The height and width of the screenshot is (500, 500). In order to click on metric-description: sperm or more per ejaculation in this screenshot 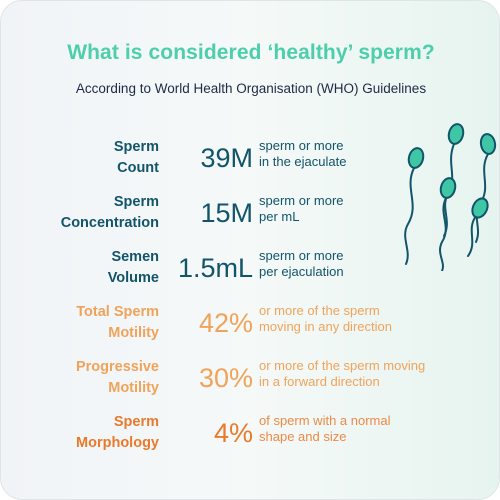, I will do `click(359, 263)`.